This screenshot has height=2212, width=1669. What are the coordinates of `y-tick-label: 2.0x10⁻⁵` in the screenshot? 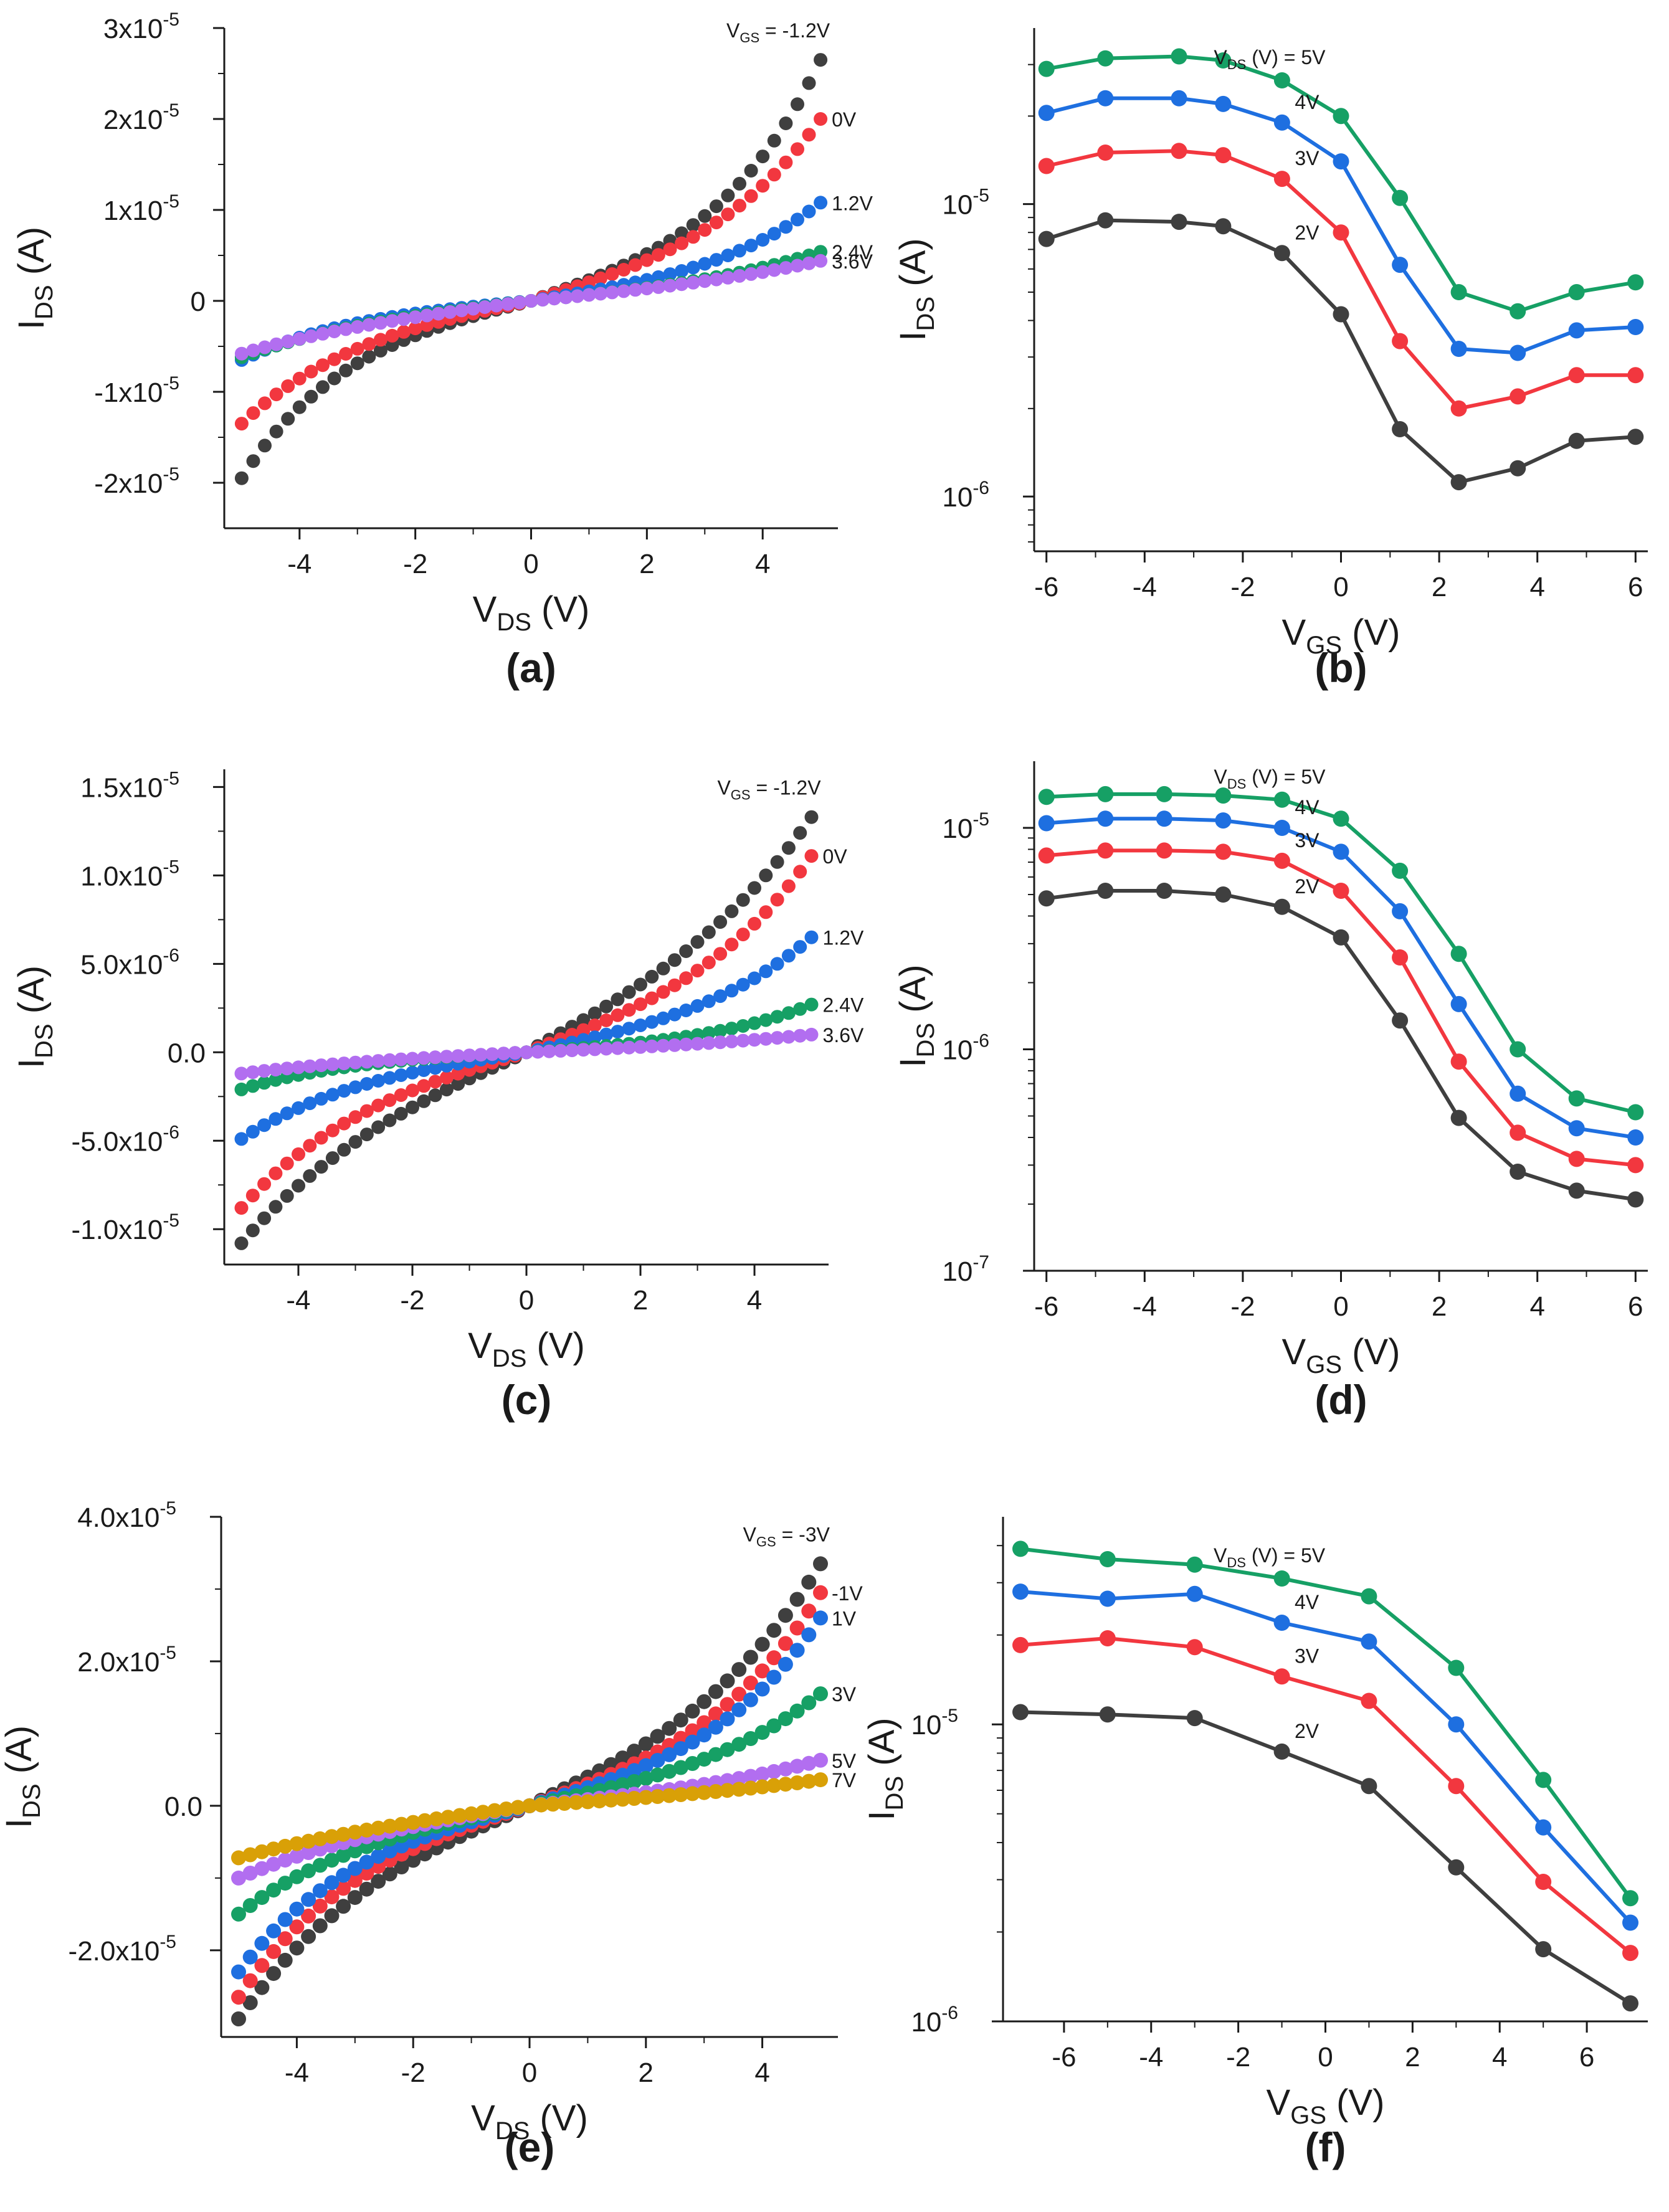 It's located at (126, 1660).